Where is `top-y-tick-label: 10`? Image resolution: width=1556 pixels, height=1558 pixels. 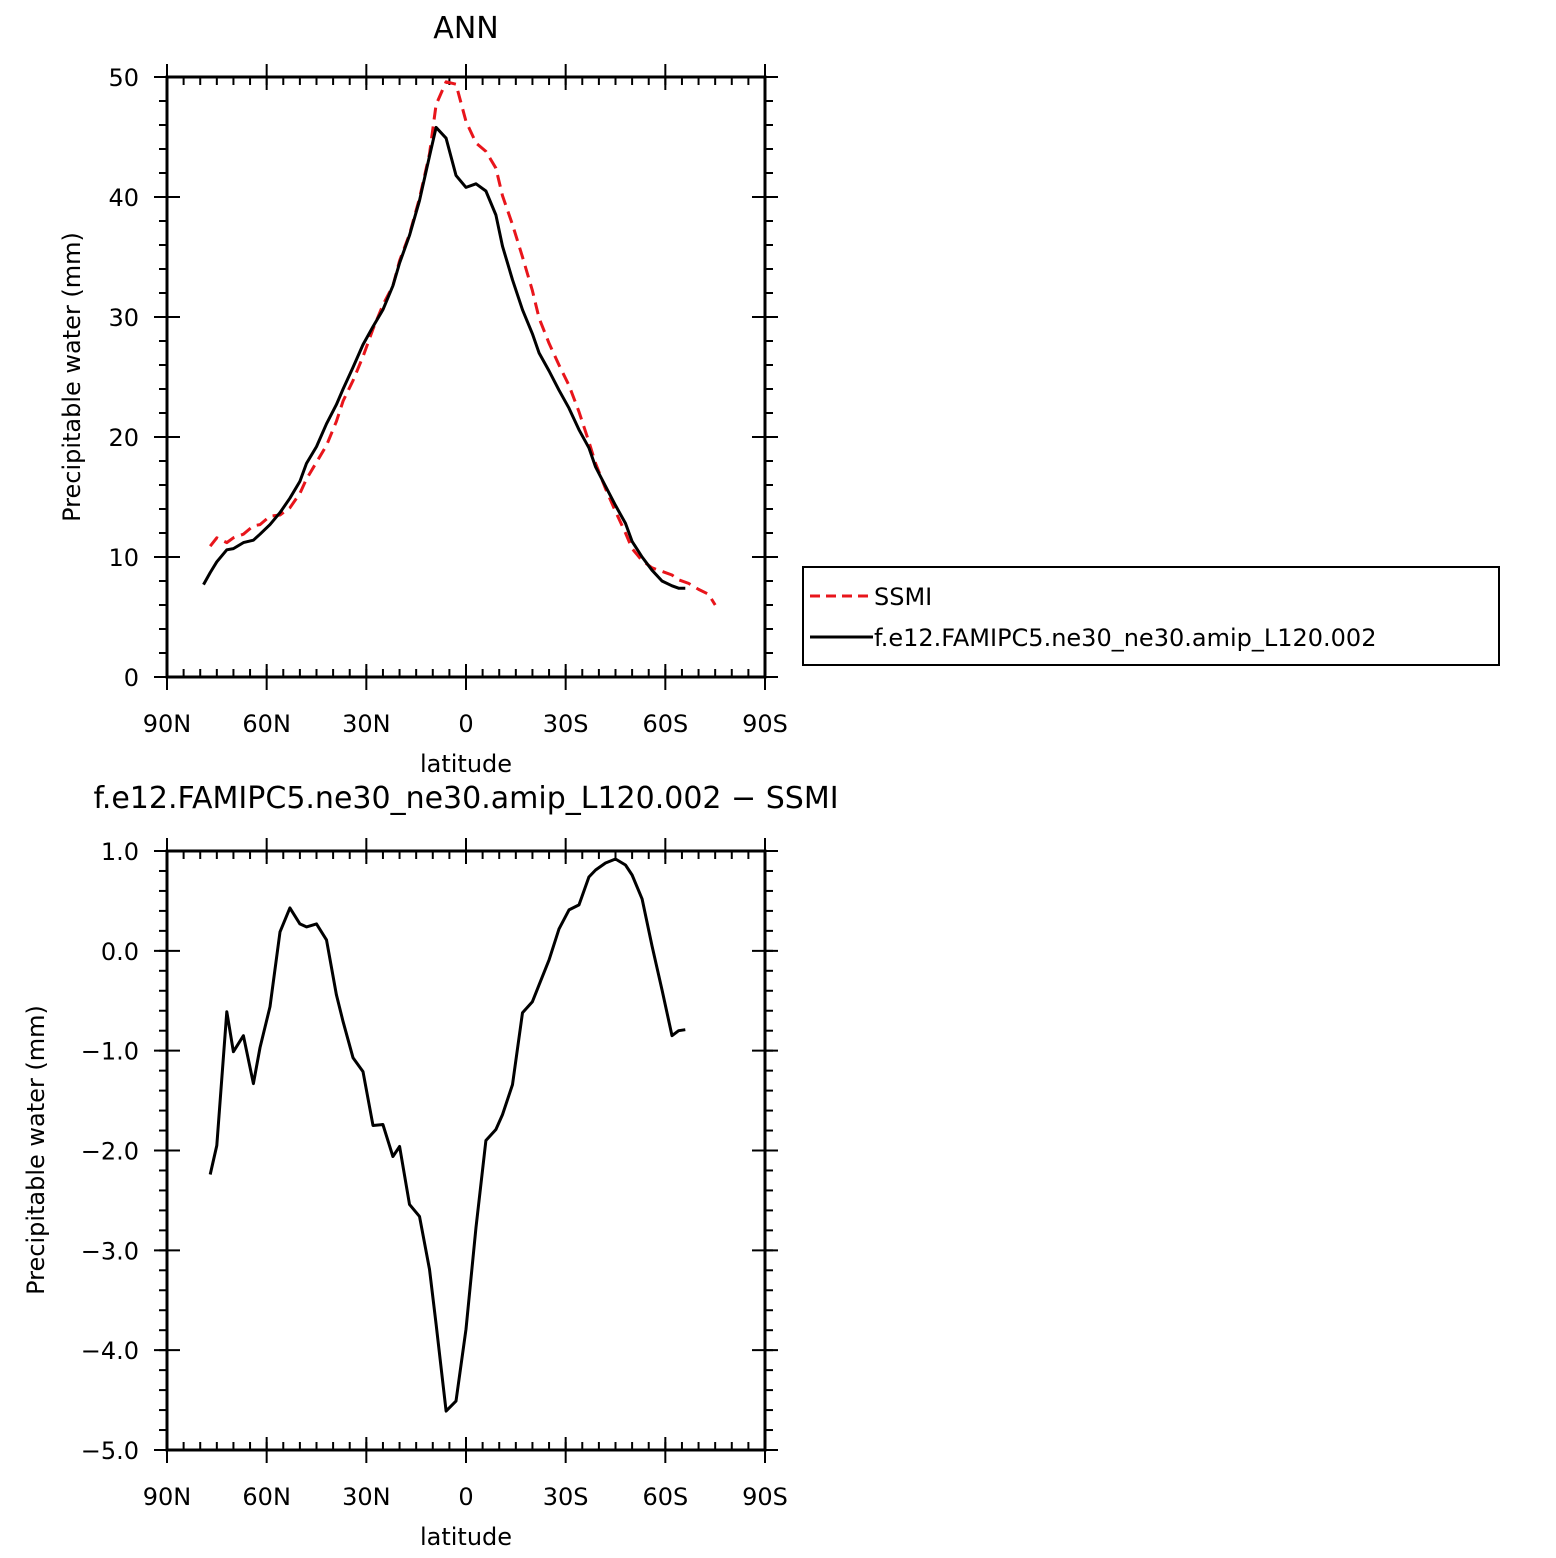 top-y-tick-label: 10 is located at coordinates (123, 558).